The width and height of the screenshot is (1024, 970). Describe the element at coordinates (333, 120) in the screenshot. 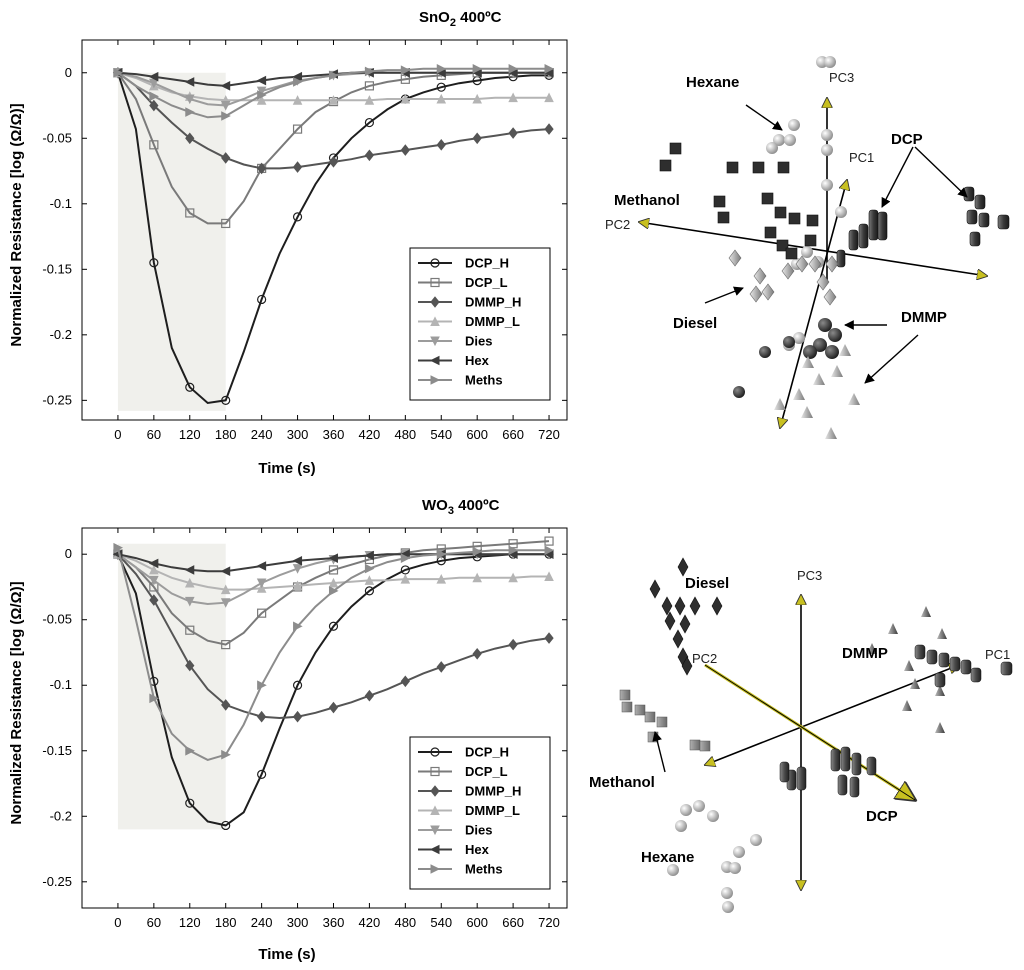

I see `series-dmmp-h` at that location.